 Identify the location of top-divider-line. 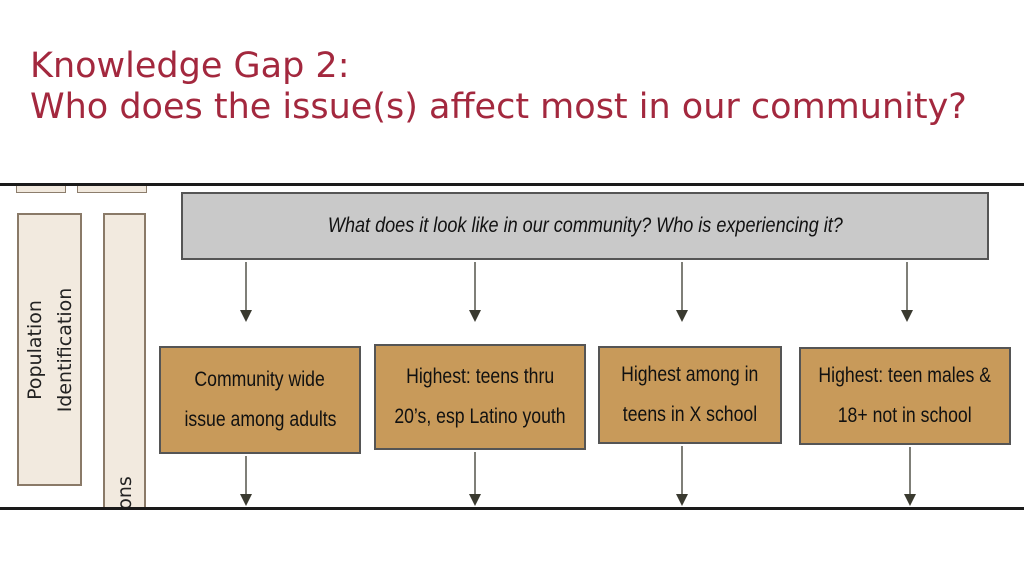
(512, 184).